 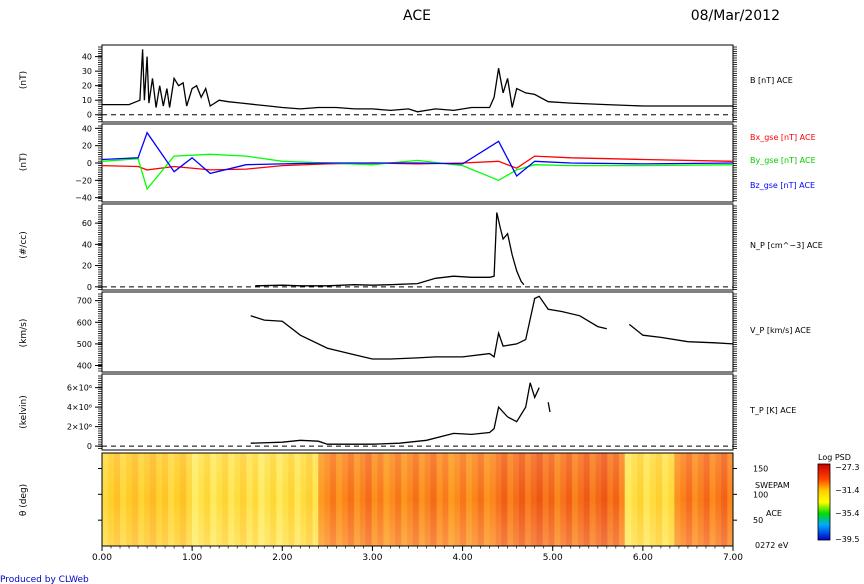 I want to click on colorbar-tick-4: −39.5, so click(x=847, y=539).